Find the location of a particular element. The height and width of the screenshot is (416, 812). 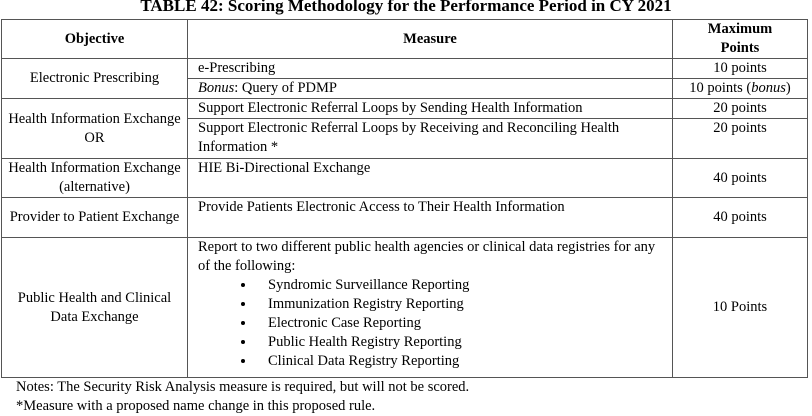

text-run: 10 points ( is located at coordinates (720, 88).